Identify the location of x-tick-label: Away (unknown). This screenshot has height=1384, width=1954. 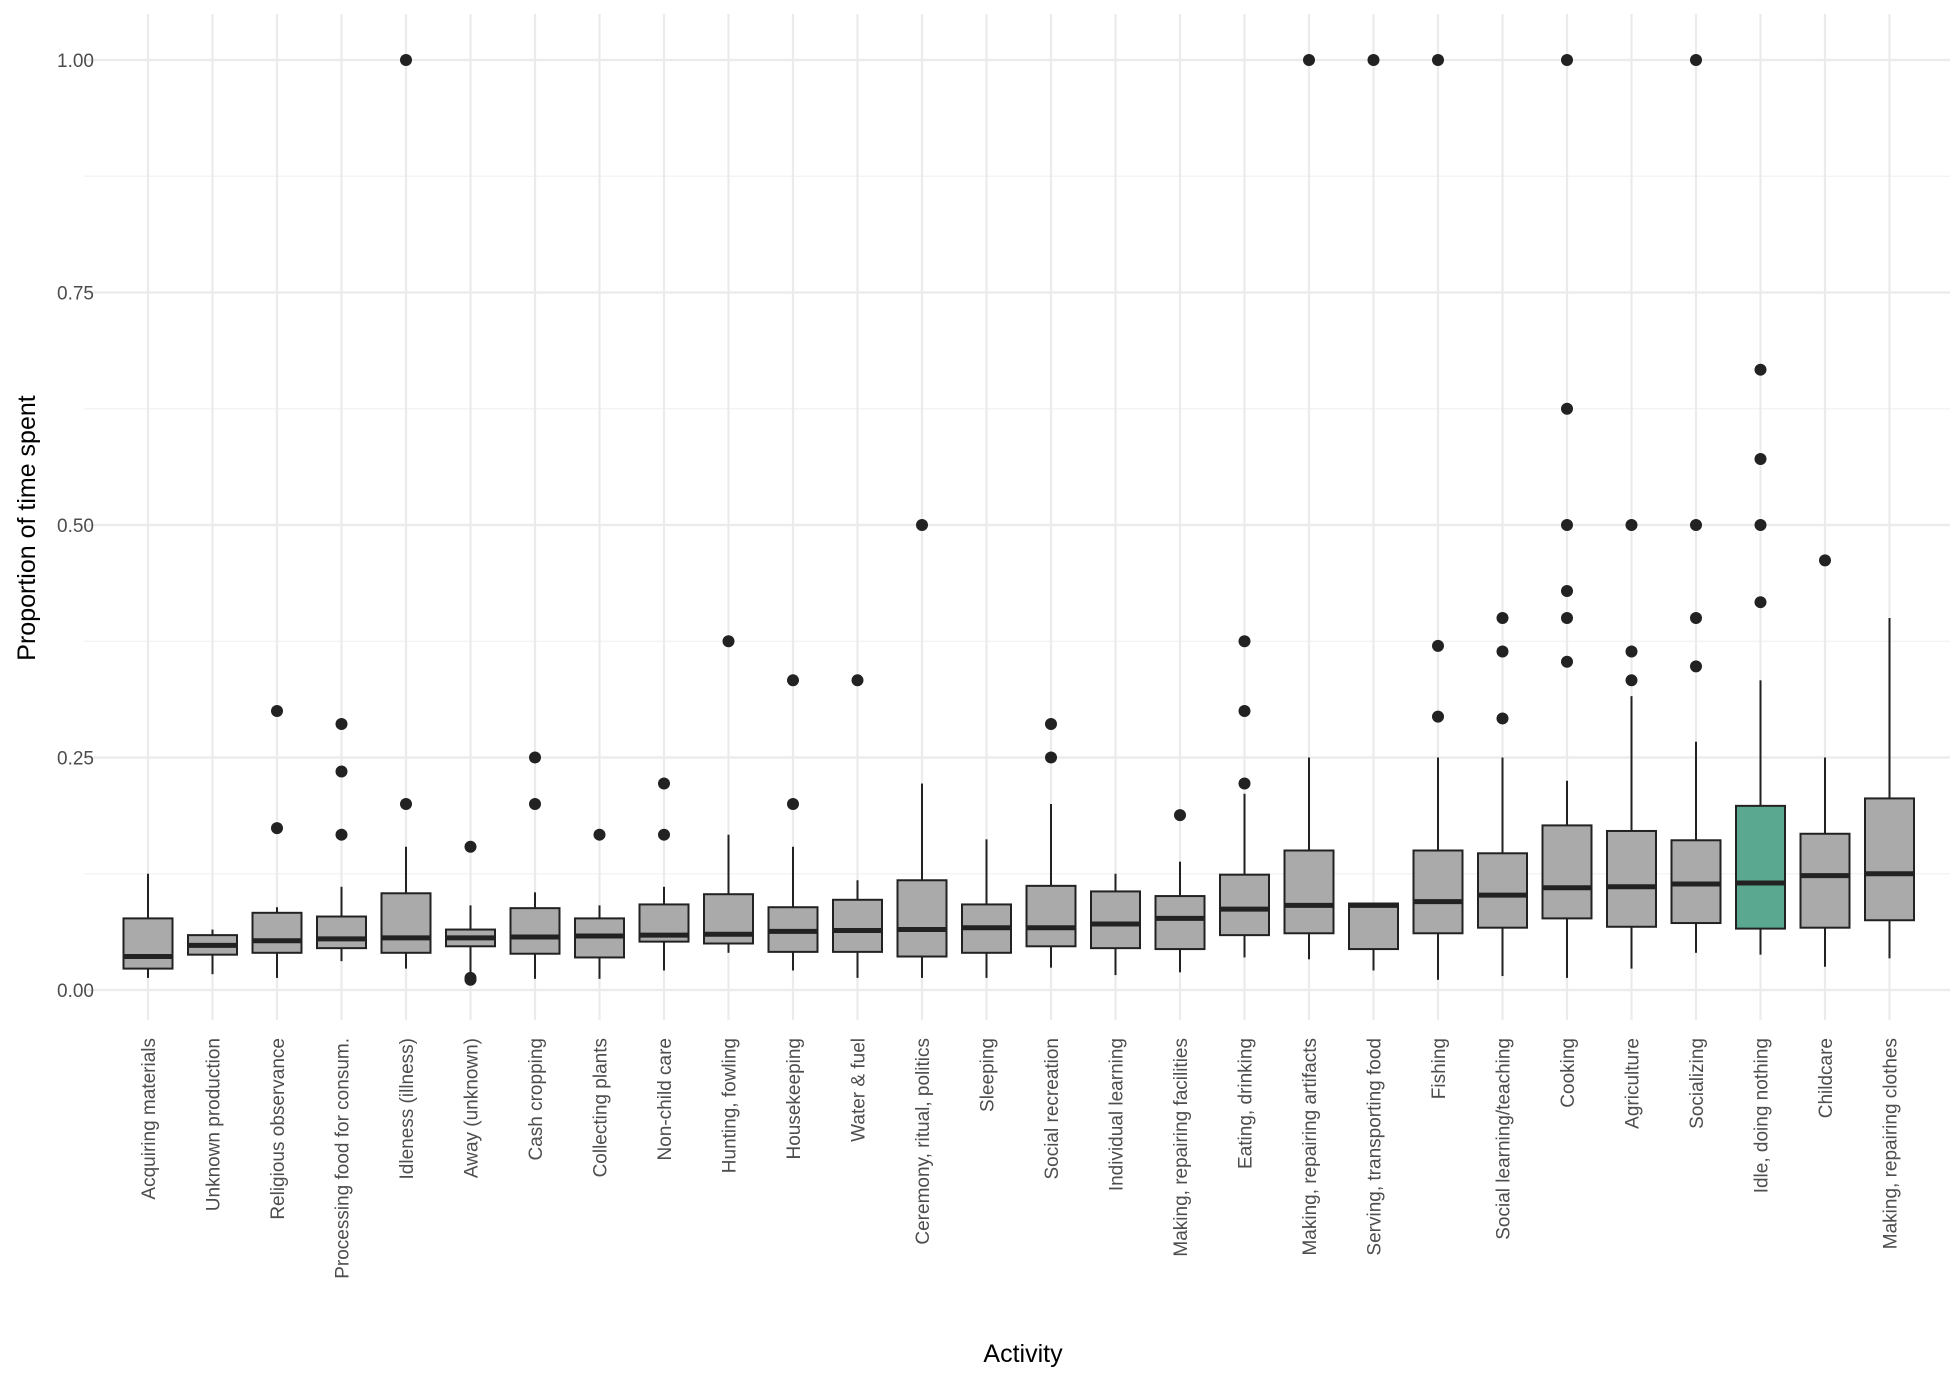
(472, 1108).